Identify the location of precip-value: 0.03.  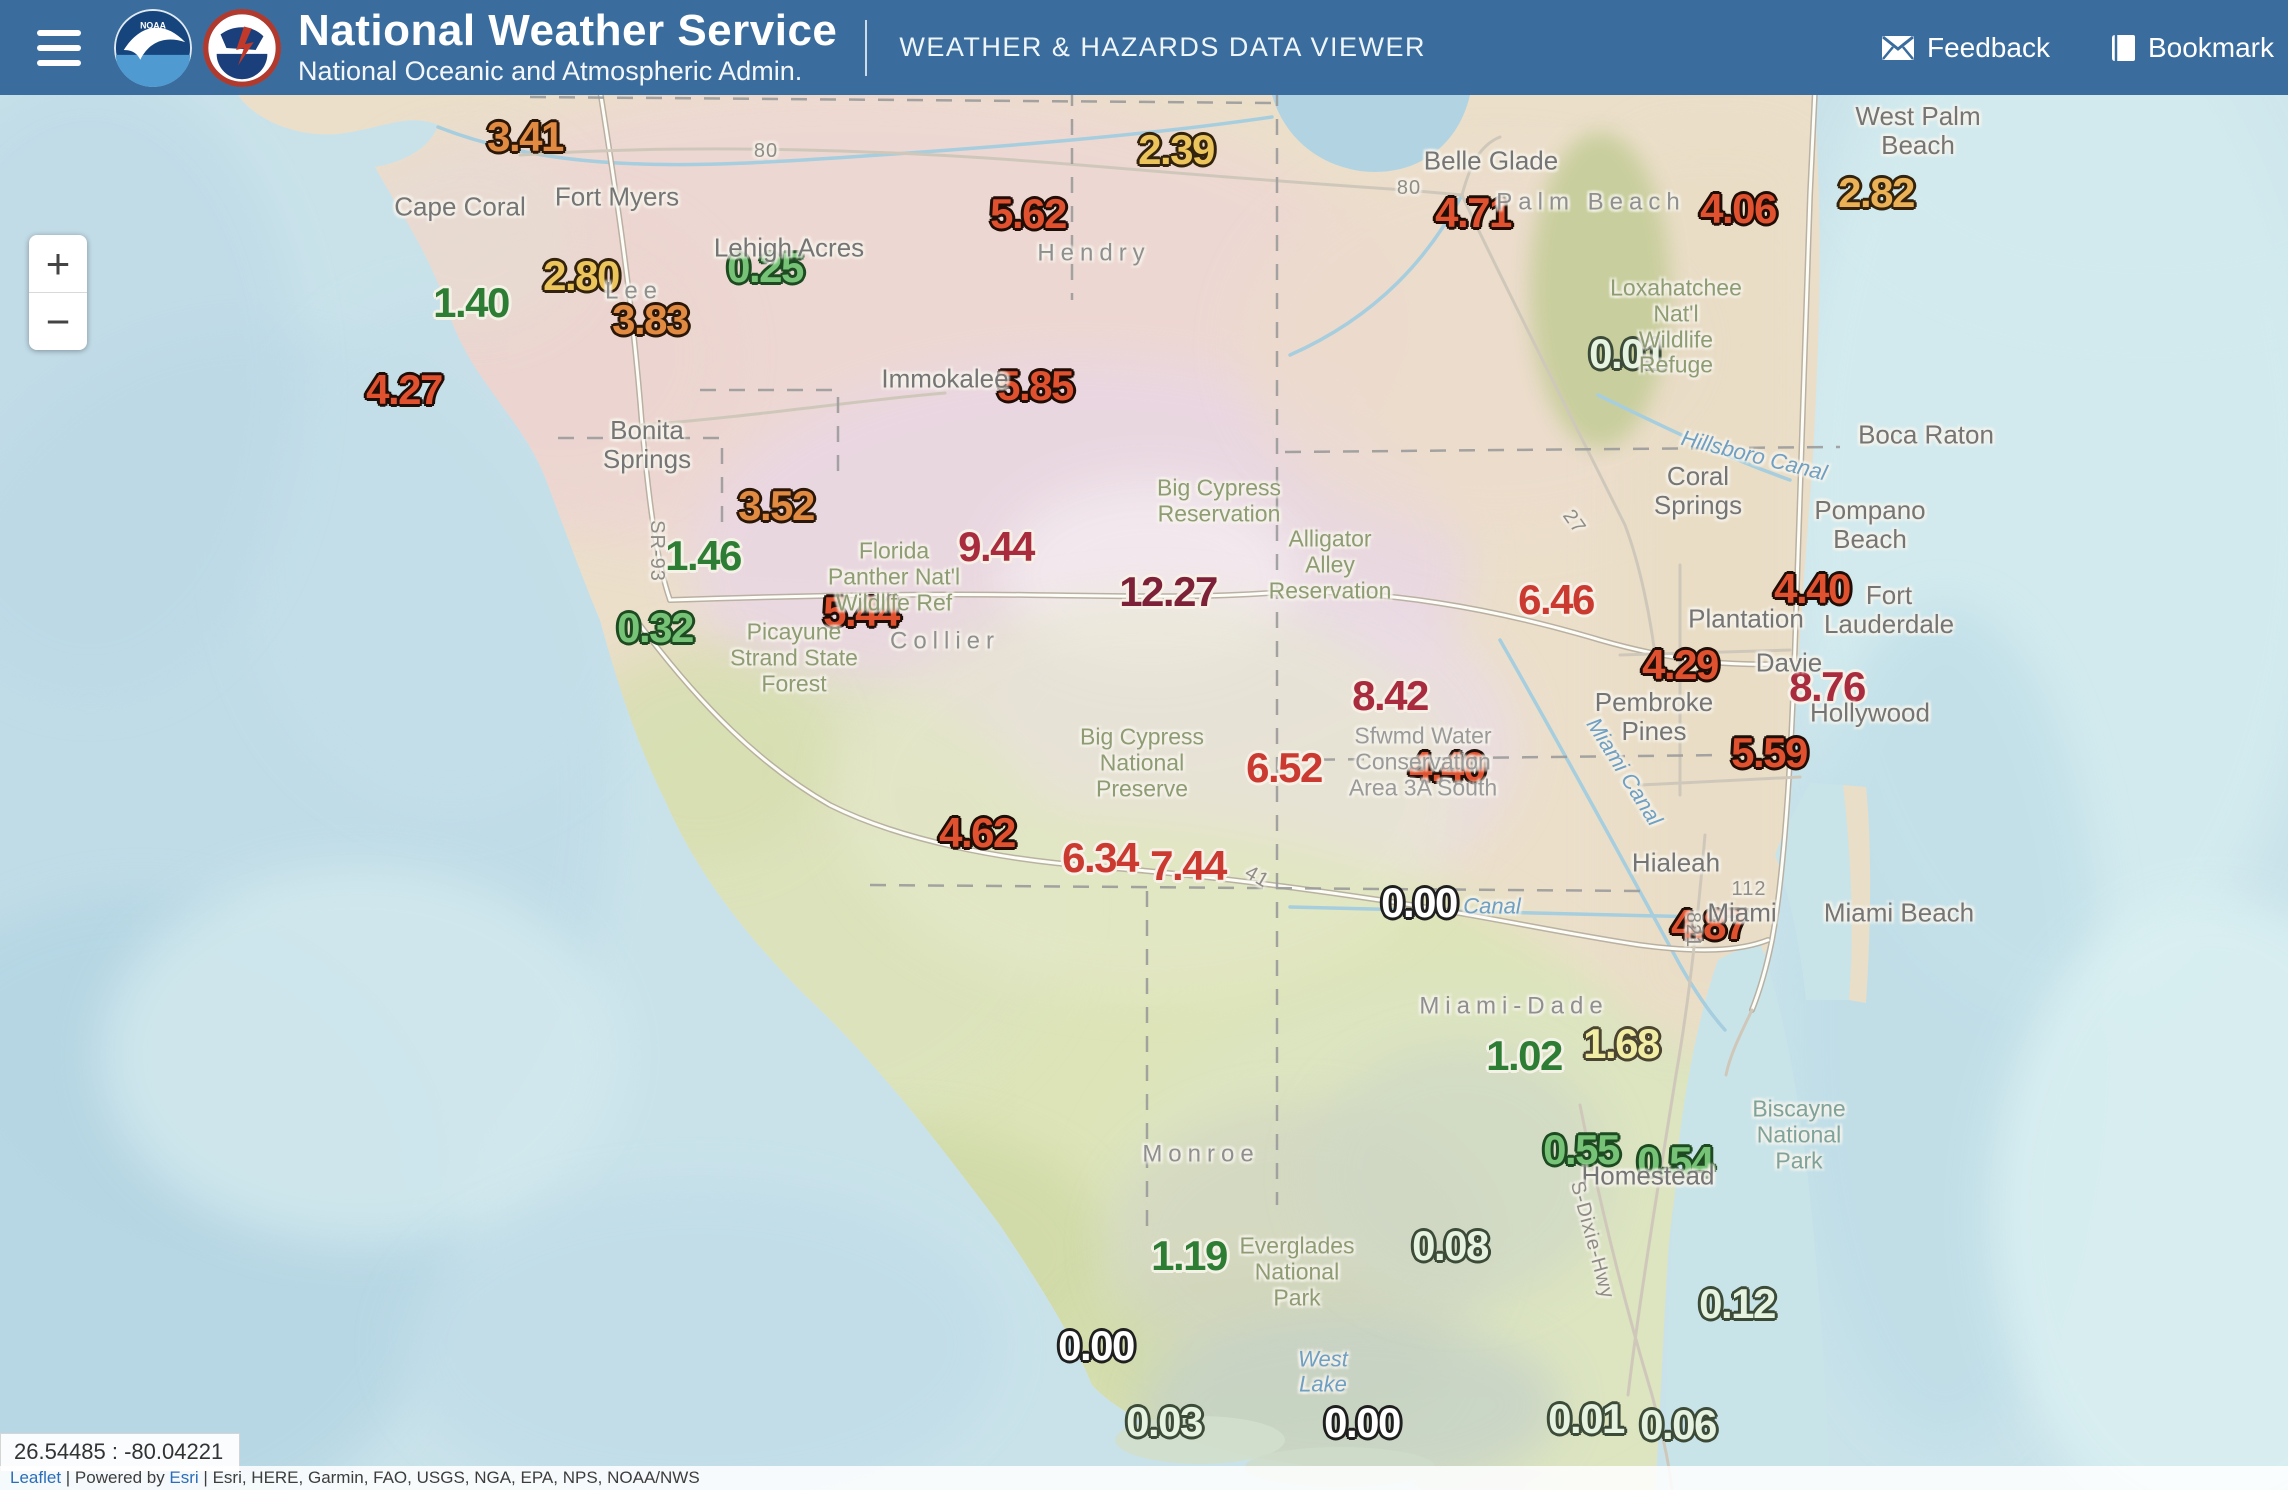
(1164, 1421).